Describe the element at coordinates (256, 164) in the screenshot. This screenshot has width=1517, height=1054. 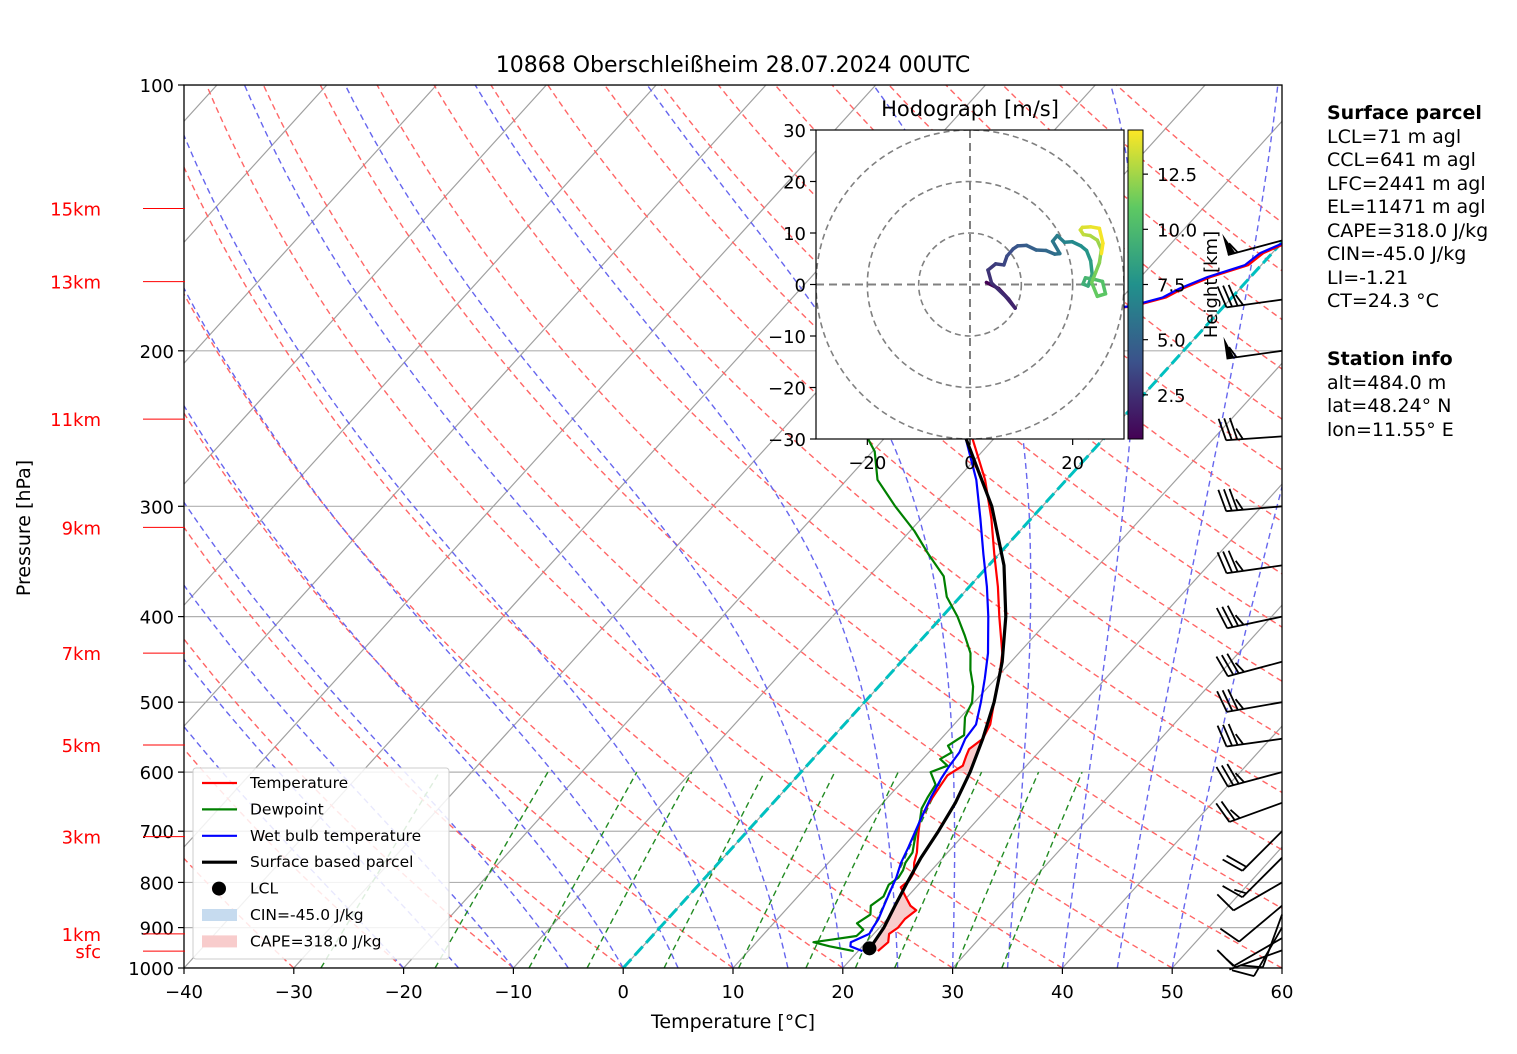
I see `isotherm--100` at that location.